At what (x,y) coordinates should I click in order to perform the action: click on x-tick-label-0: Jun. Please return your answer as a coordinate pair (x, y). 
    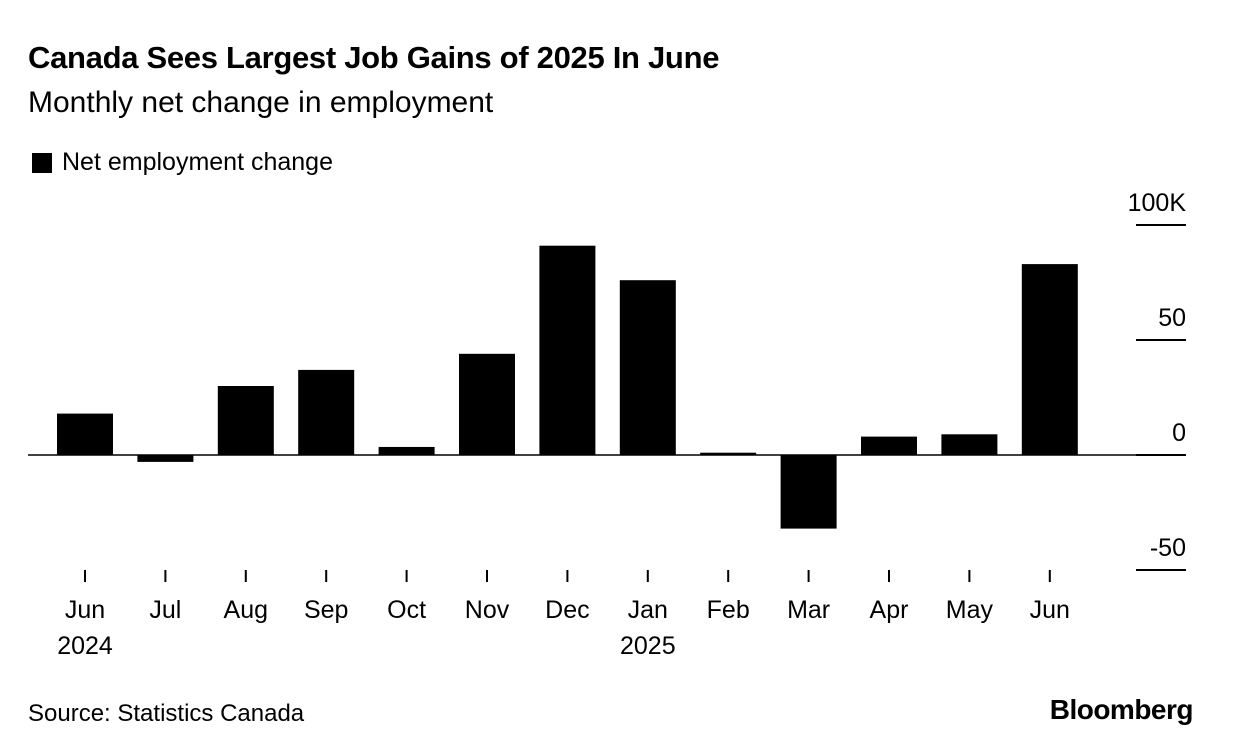
    Looking at the image, I should click on (85, 610).